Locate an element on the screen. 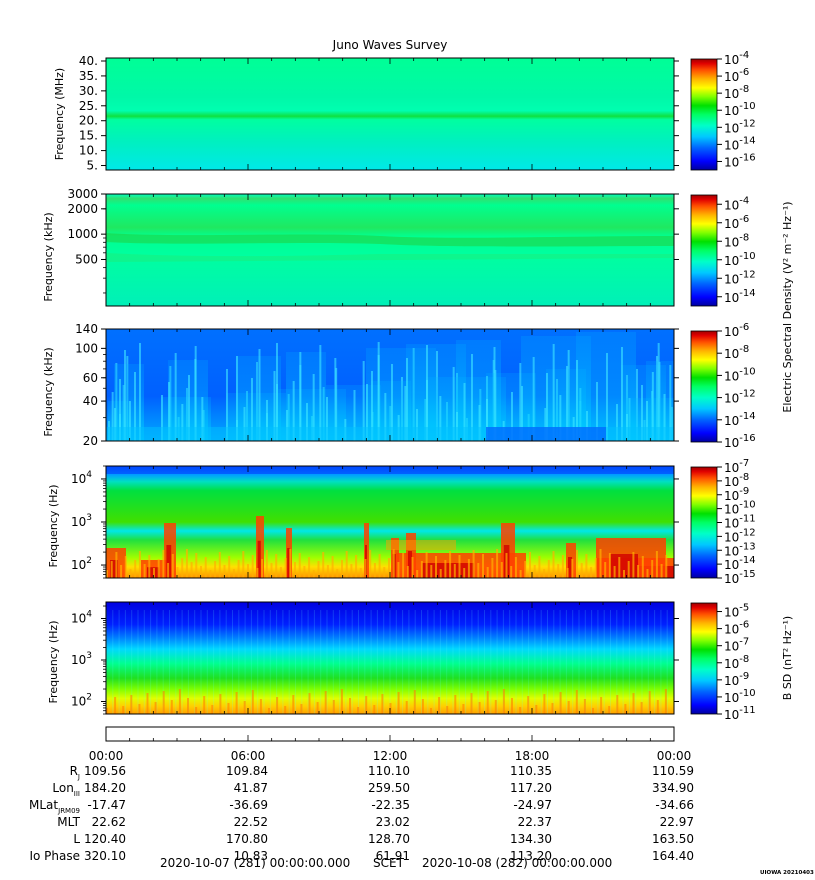 The width and height of the screenshot is (815, 880). colorbar-tick-label: 10⁻¹¹ is located at coordinates (740, 713).